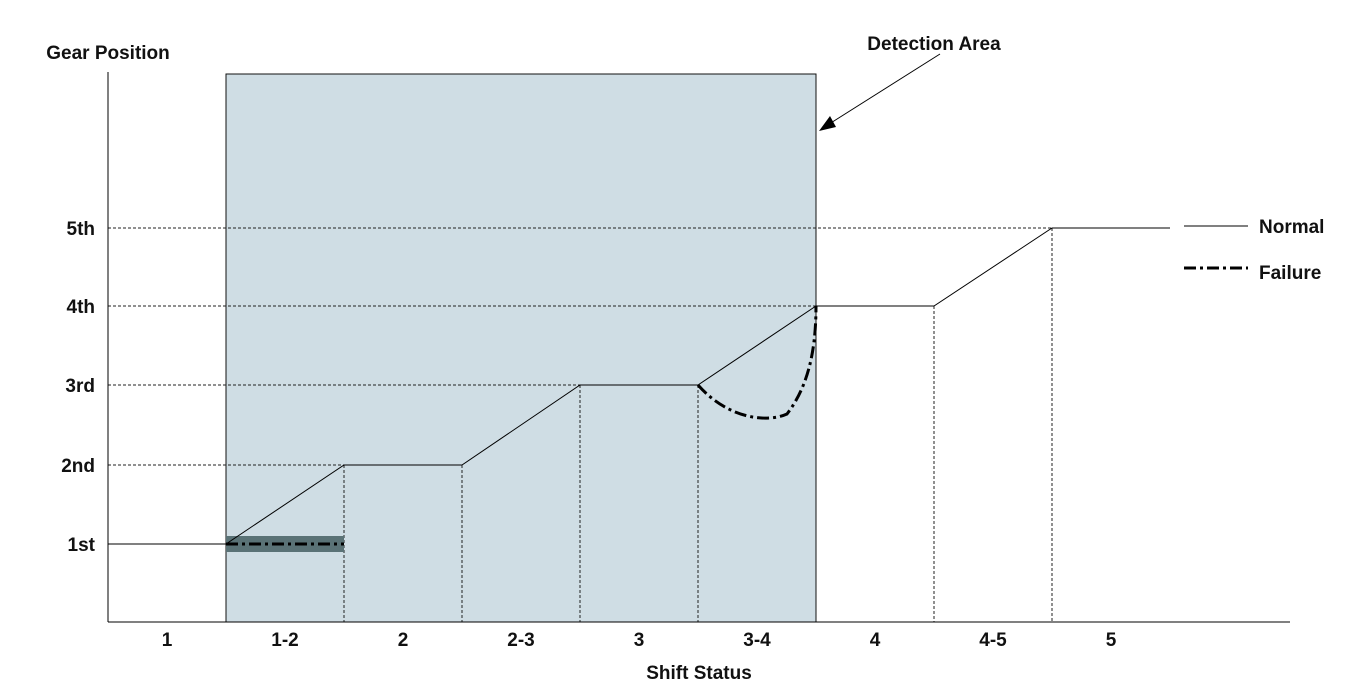 The height and width of the screenshot is (700, 1360). What do you see at coordinates (78, 466) in the screenshot?
I see `y-tick-label: 2nd` at bounding box center [78, 466].